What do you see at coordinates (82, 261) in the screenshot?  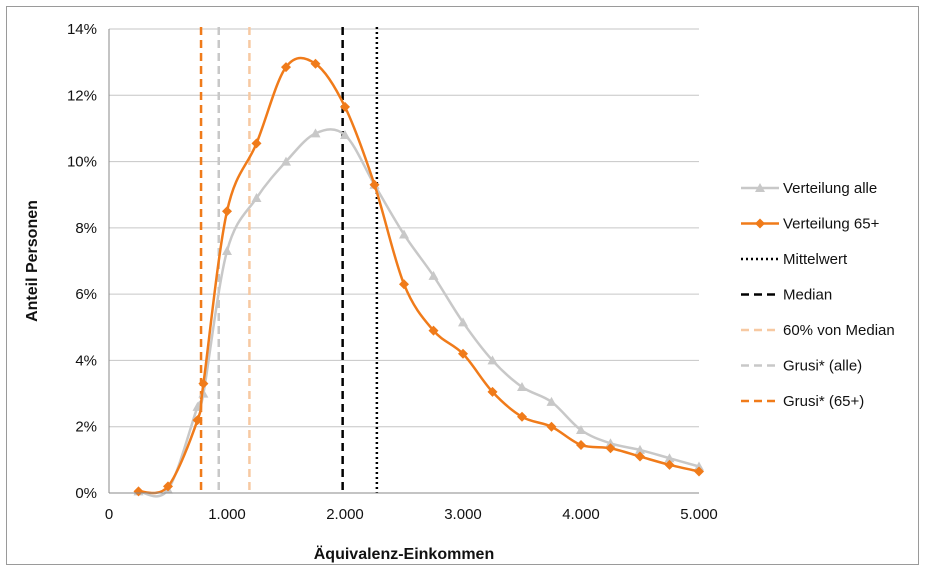 I see `y-tick-labels: 0% 2% 4% 6% 8% 10% 12% 14%` at bounding box center [82, 261].